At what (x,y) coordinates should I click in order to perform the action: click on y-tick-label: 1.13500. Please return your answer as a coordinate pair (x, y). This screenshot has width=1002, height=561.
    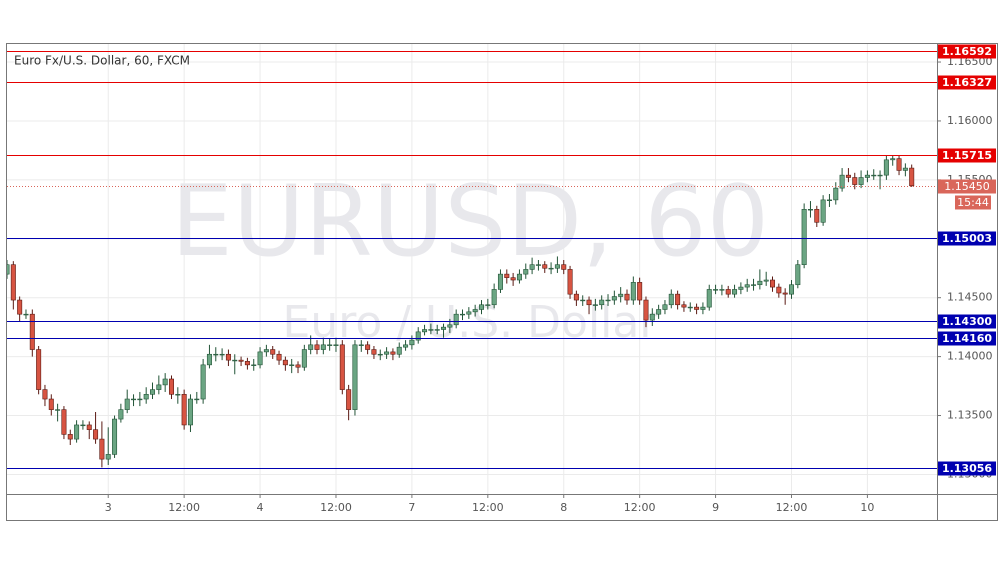
    Looking at the image, I should click on (970, 415).